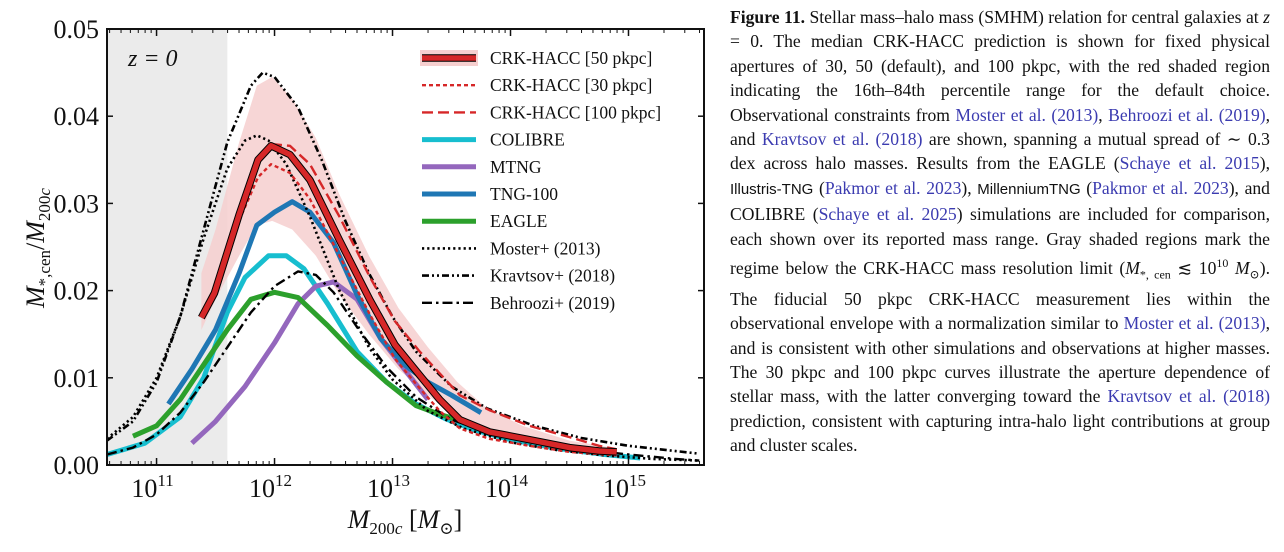 The width and height of the screenshot is (1284, 552). Describe the element at coordinates (802, 41) in the screenshot. I see `caption-text: = 0. The median` at that location.